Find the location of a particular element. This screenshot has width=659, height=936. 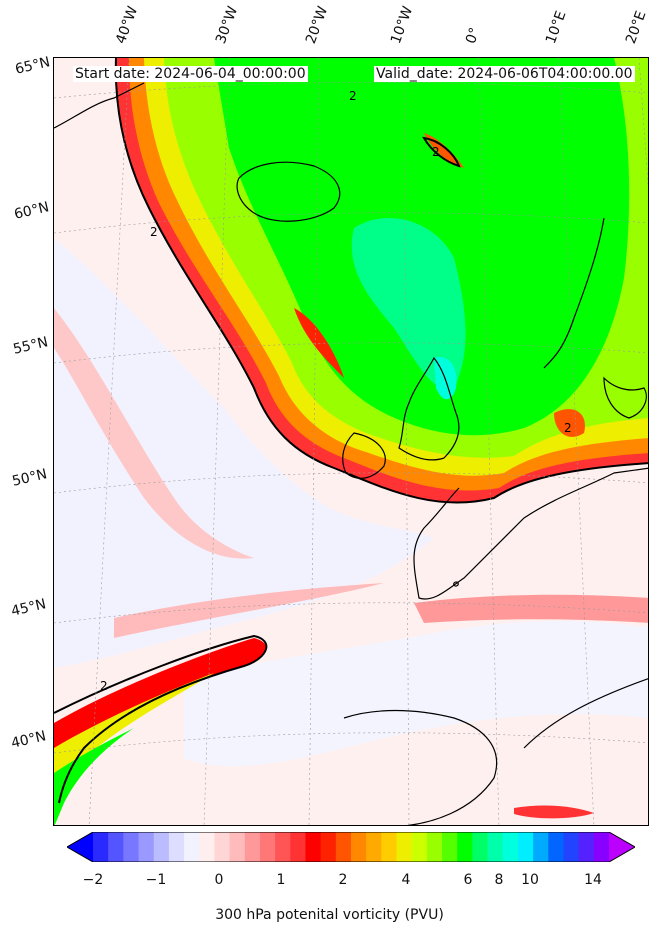

lat-label-40n: 40°N is located at coordinates (28, 740).